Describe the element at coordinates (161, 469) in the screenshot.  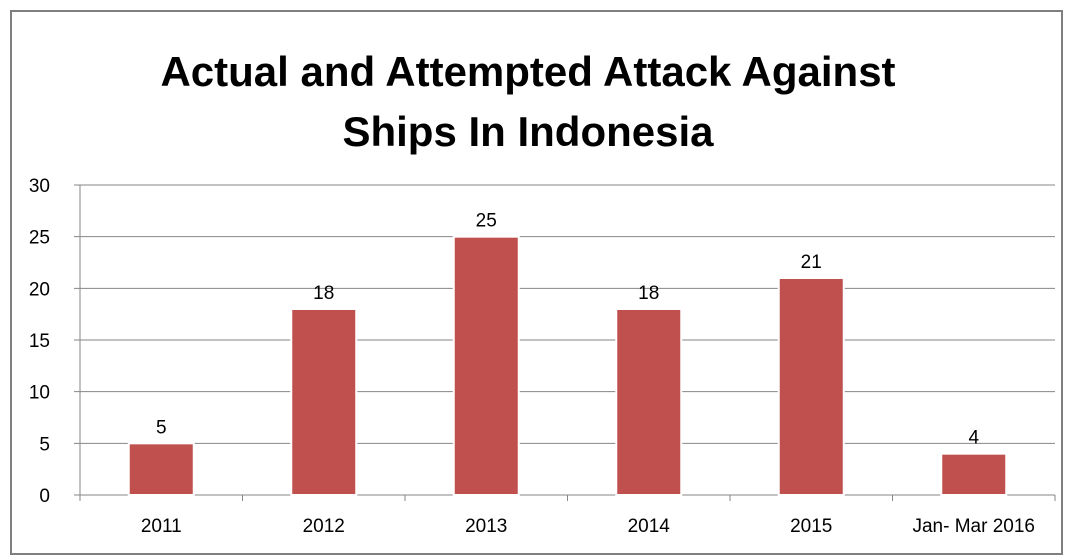
I see `bar-2011` at that location.